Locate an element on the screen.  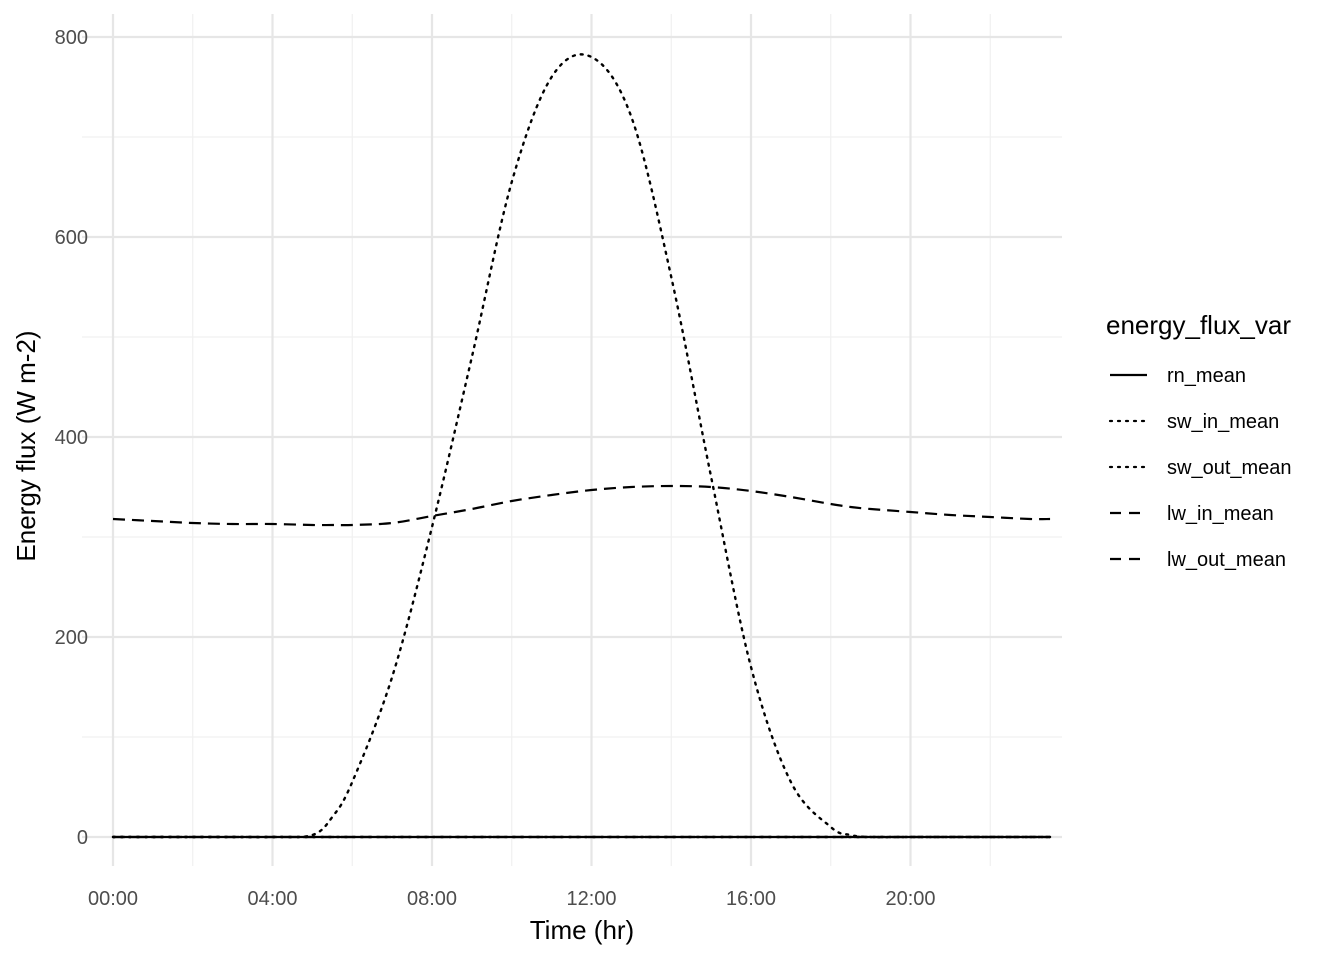
y-axis-title: Energy flux (W m-2) is located at coordinates (26, 445).